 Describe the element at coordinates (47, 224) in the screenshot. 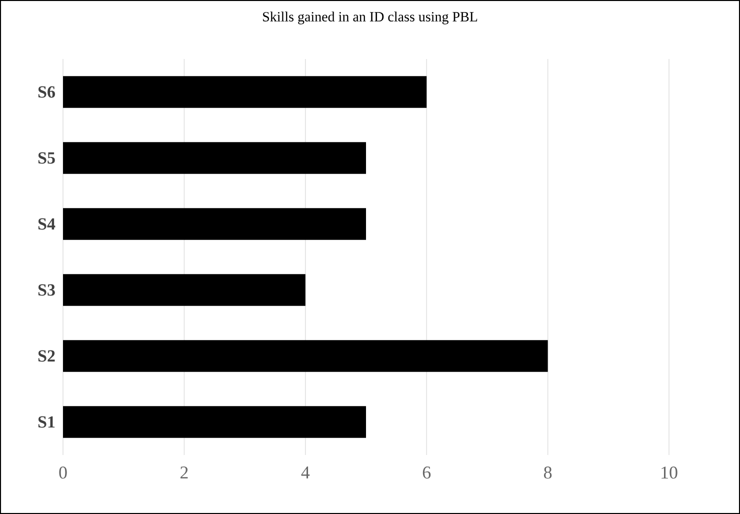

I see `y-tick-label: S4` at that location.